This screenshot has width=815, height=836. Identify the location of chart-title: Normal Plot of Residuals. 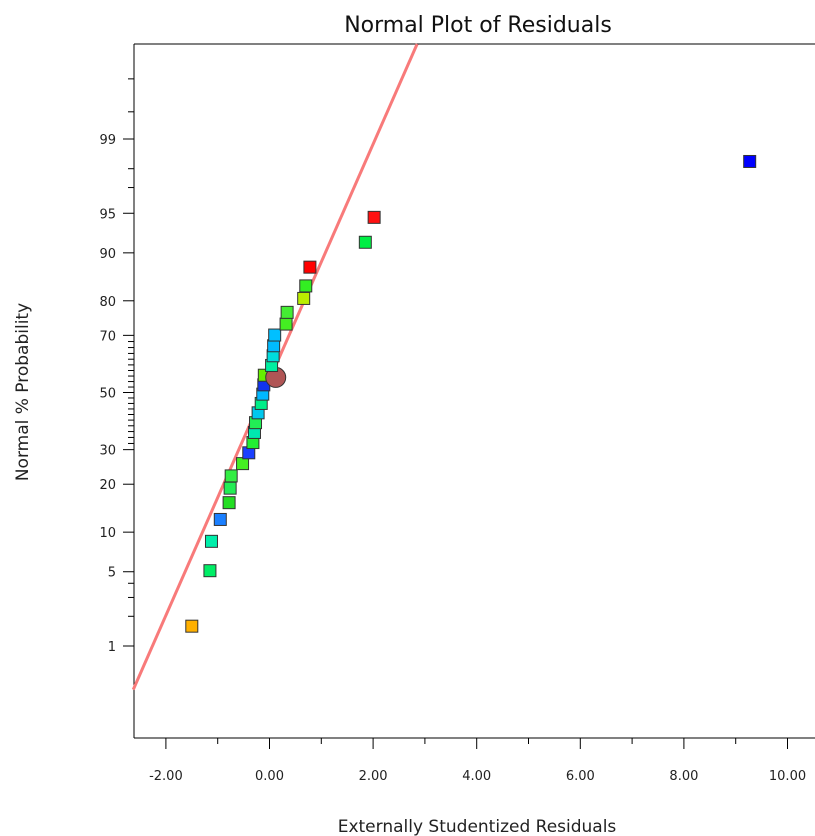
(478, 25).